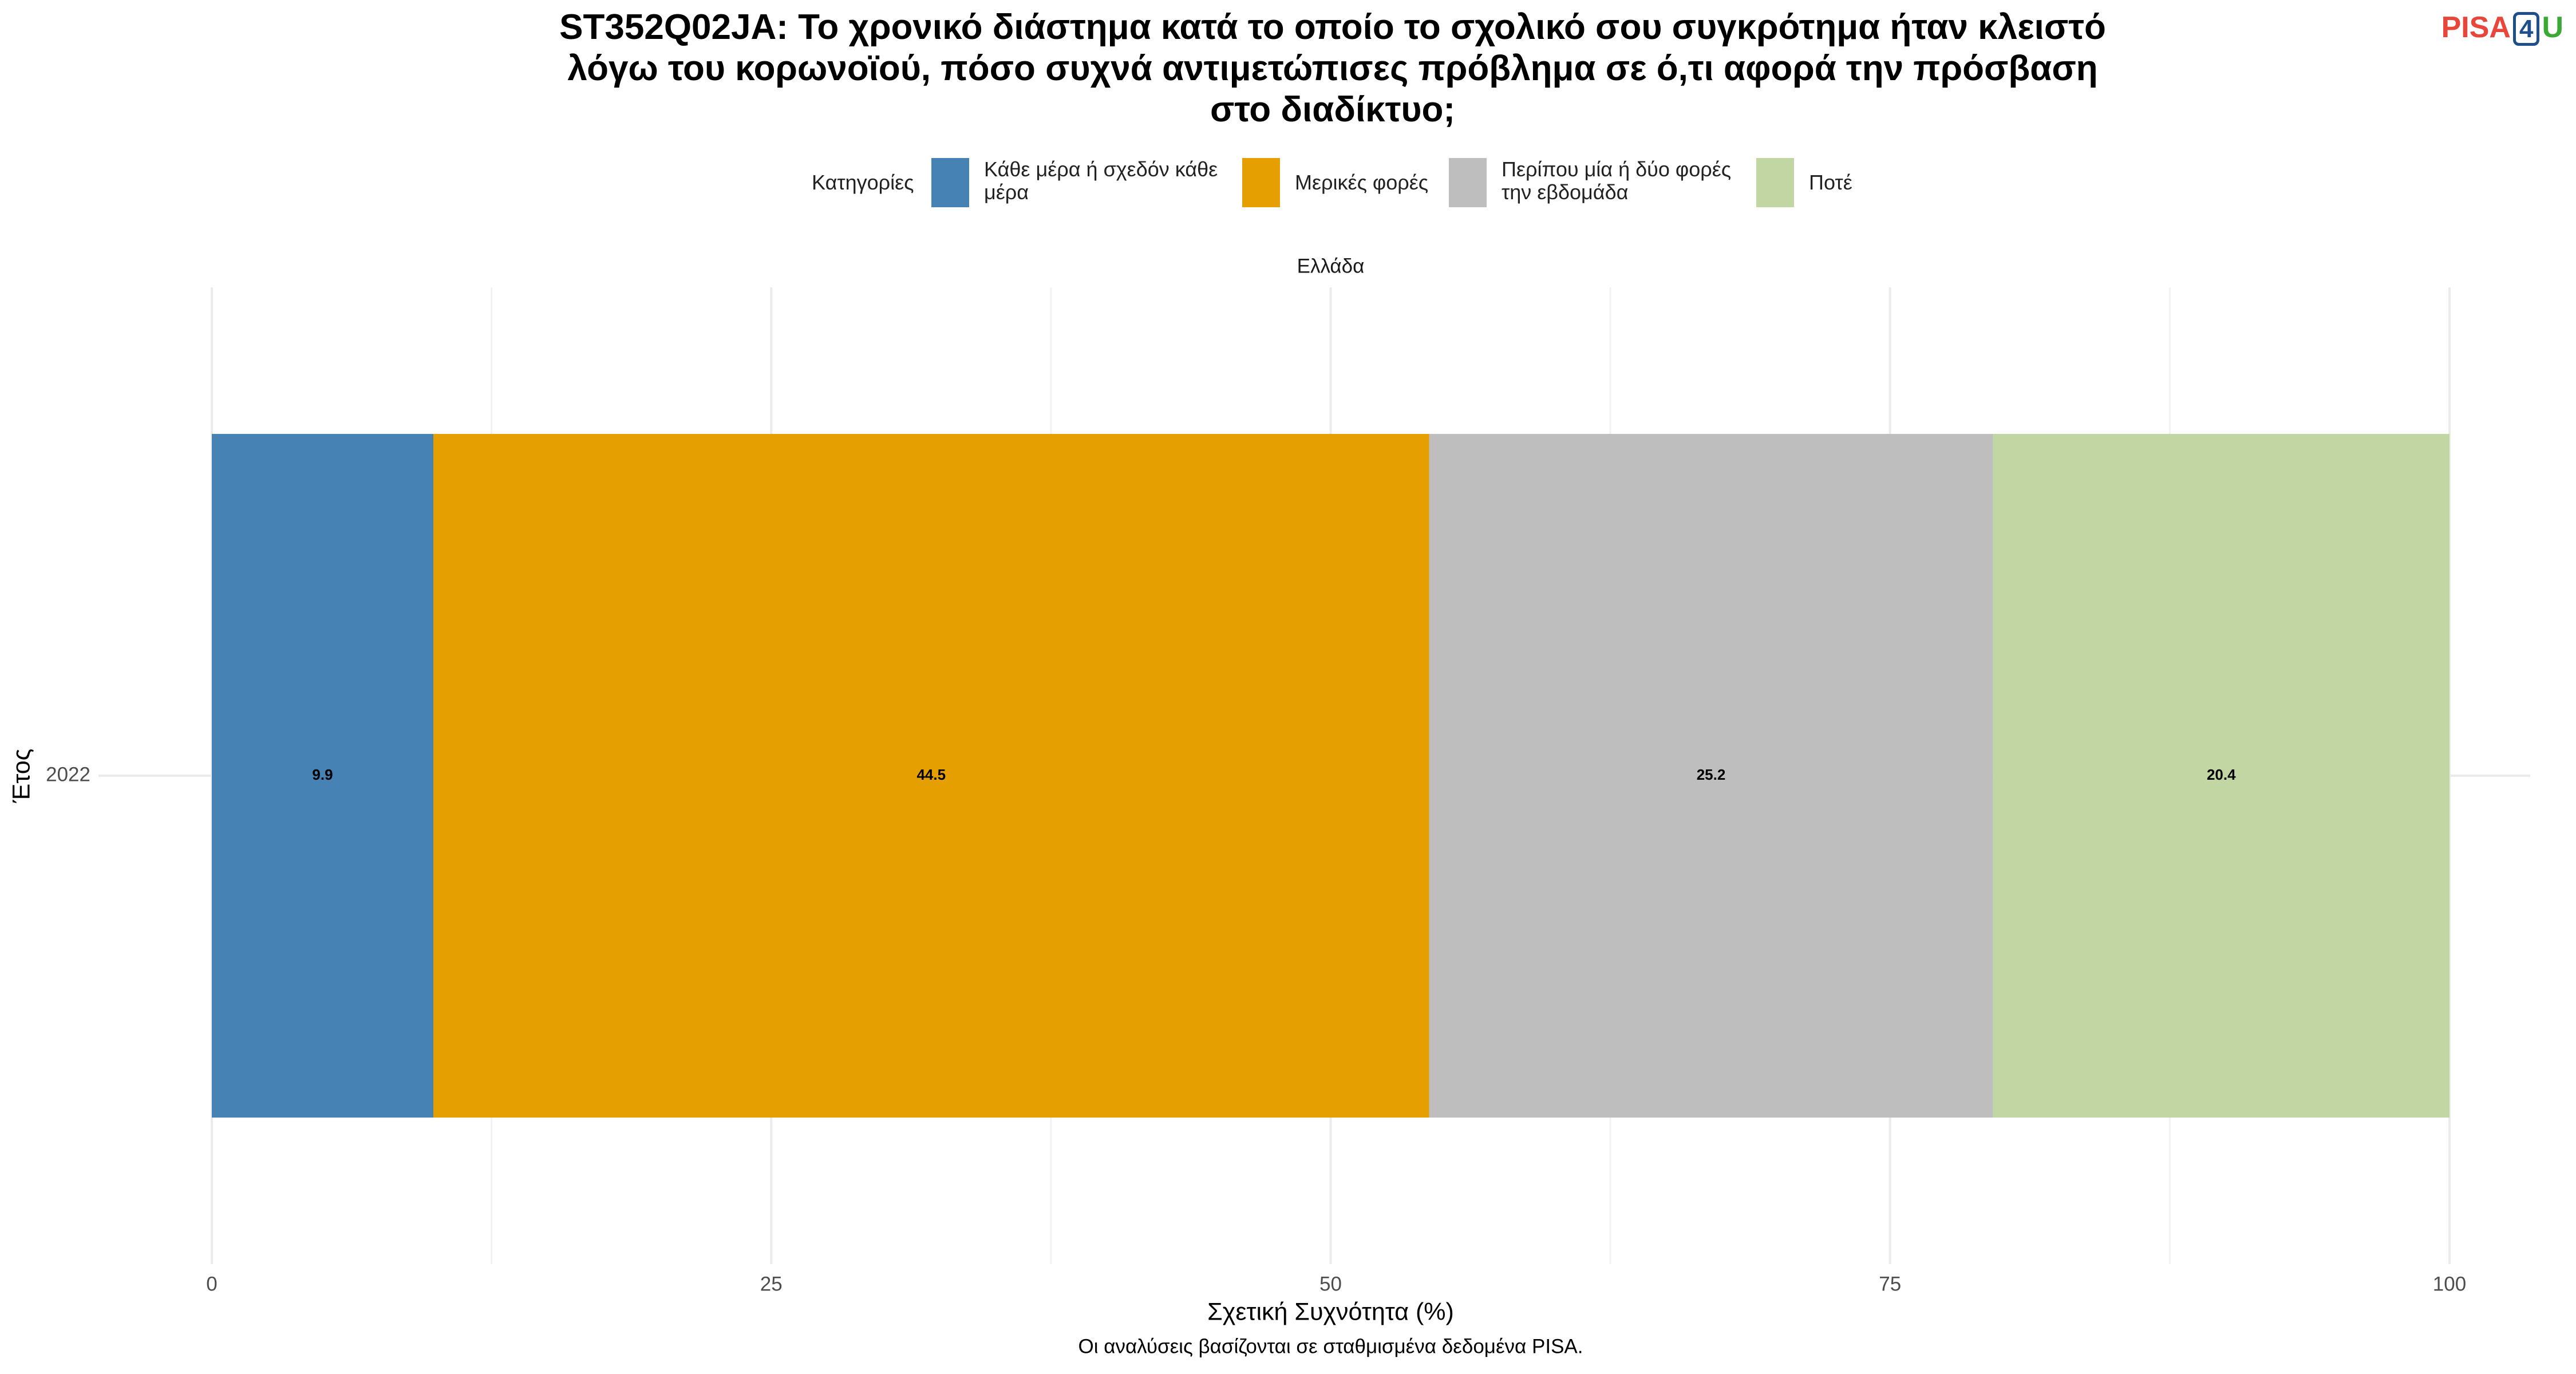 The image size is (2576, 1374). What do you see at coordinates (2526, 29) in the screenshot?
I see `logo-text: 4` at bounding box center [2526, 29].